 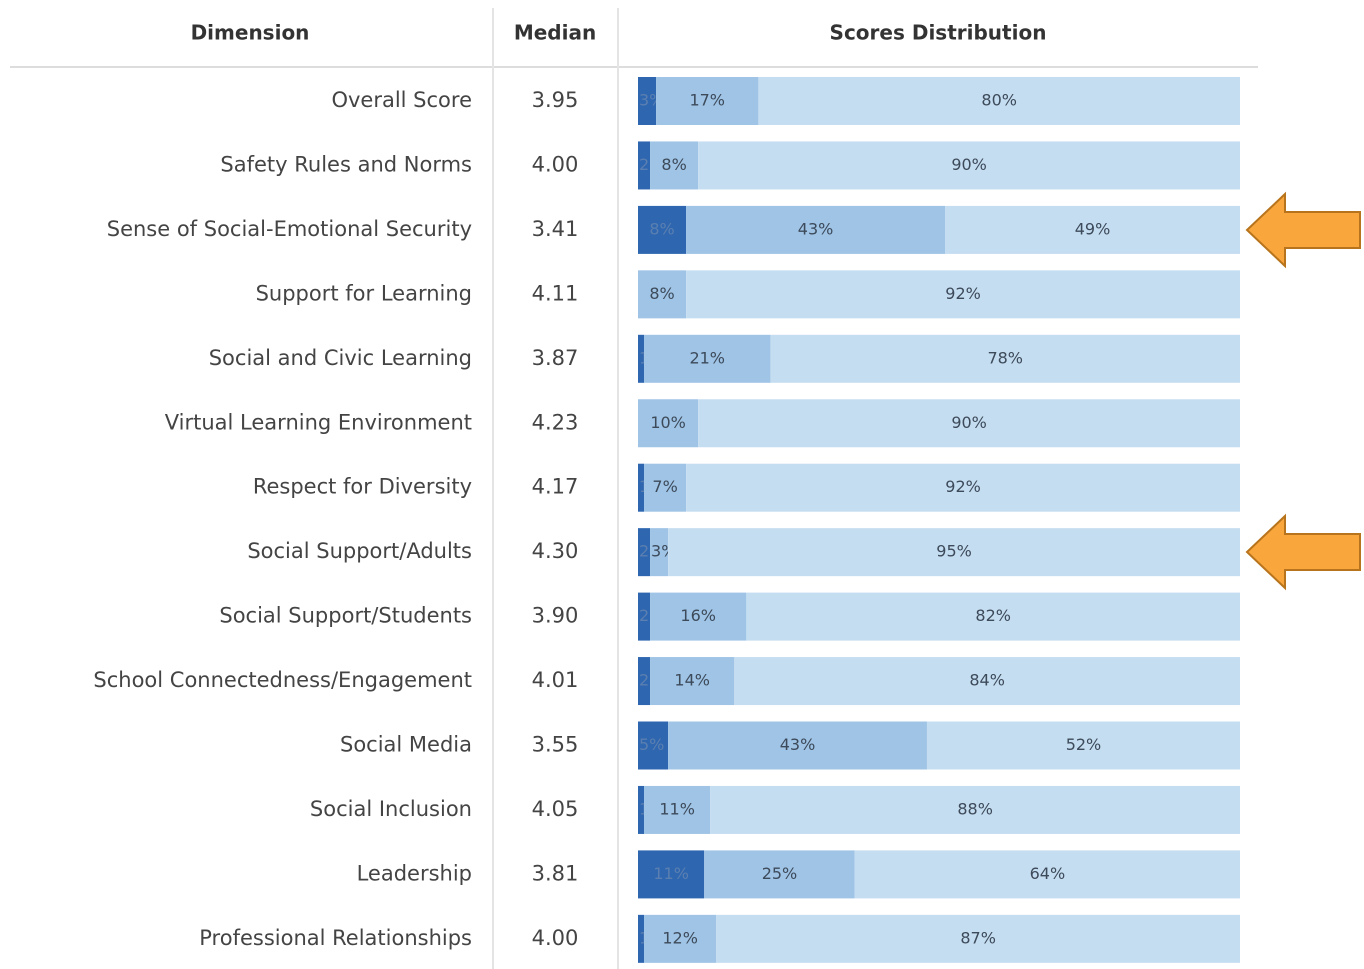 I want to click on dimension-label: Overall Score, so click(x=401, y=100).